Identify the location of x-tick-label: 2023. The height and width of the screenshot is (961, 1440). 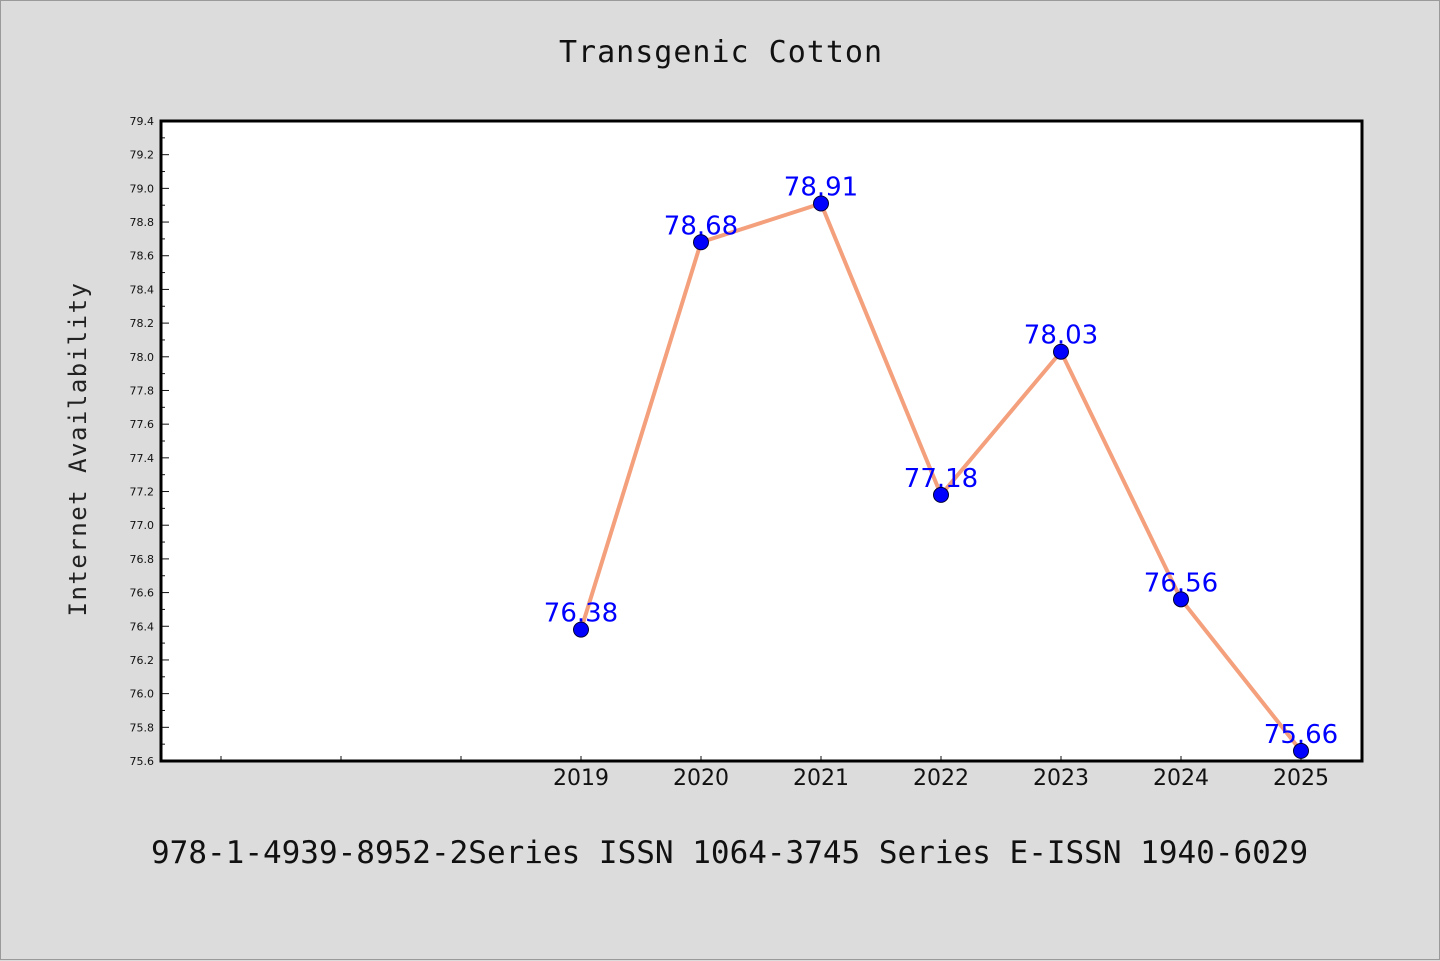
(1061, 778).